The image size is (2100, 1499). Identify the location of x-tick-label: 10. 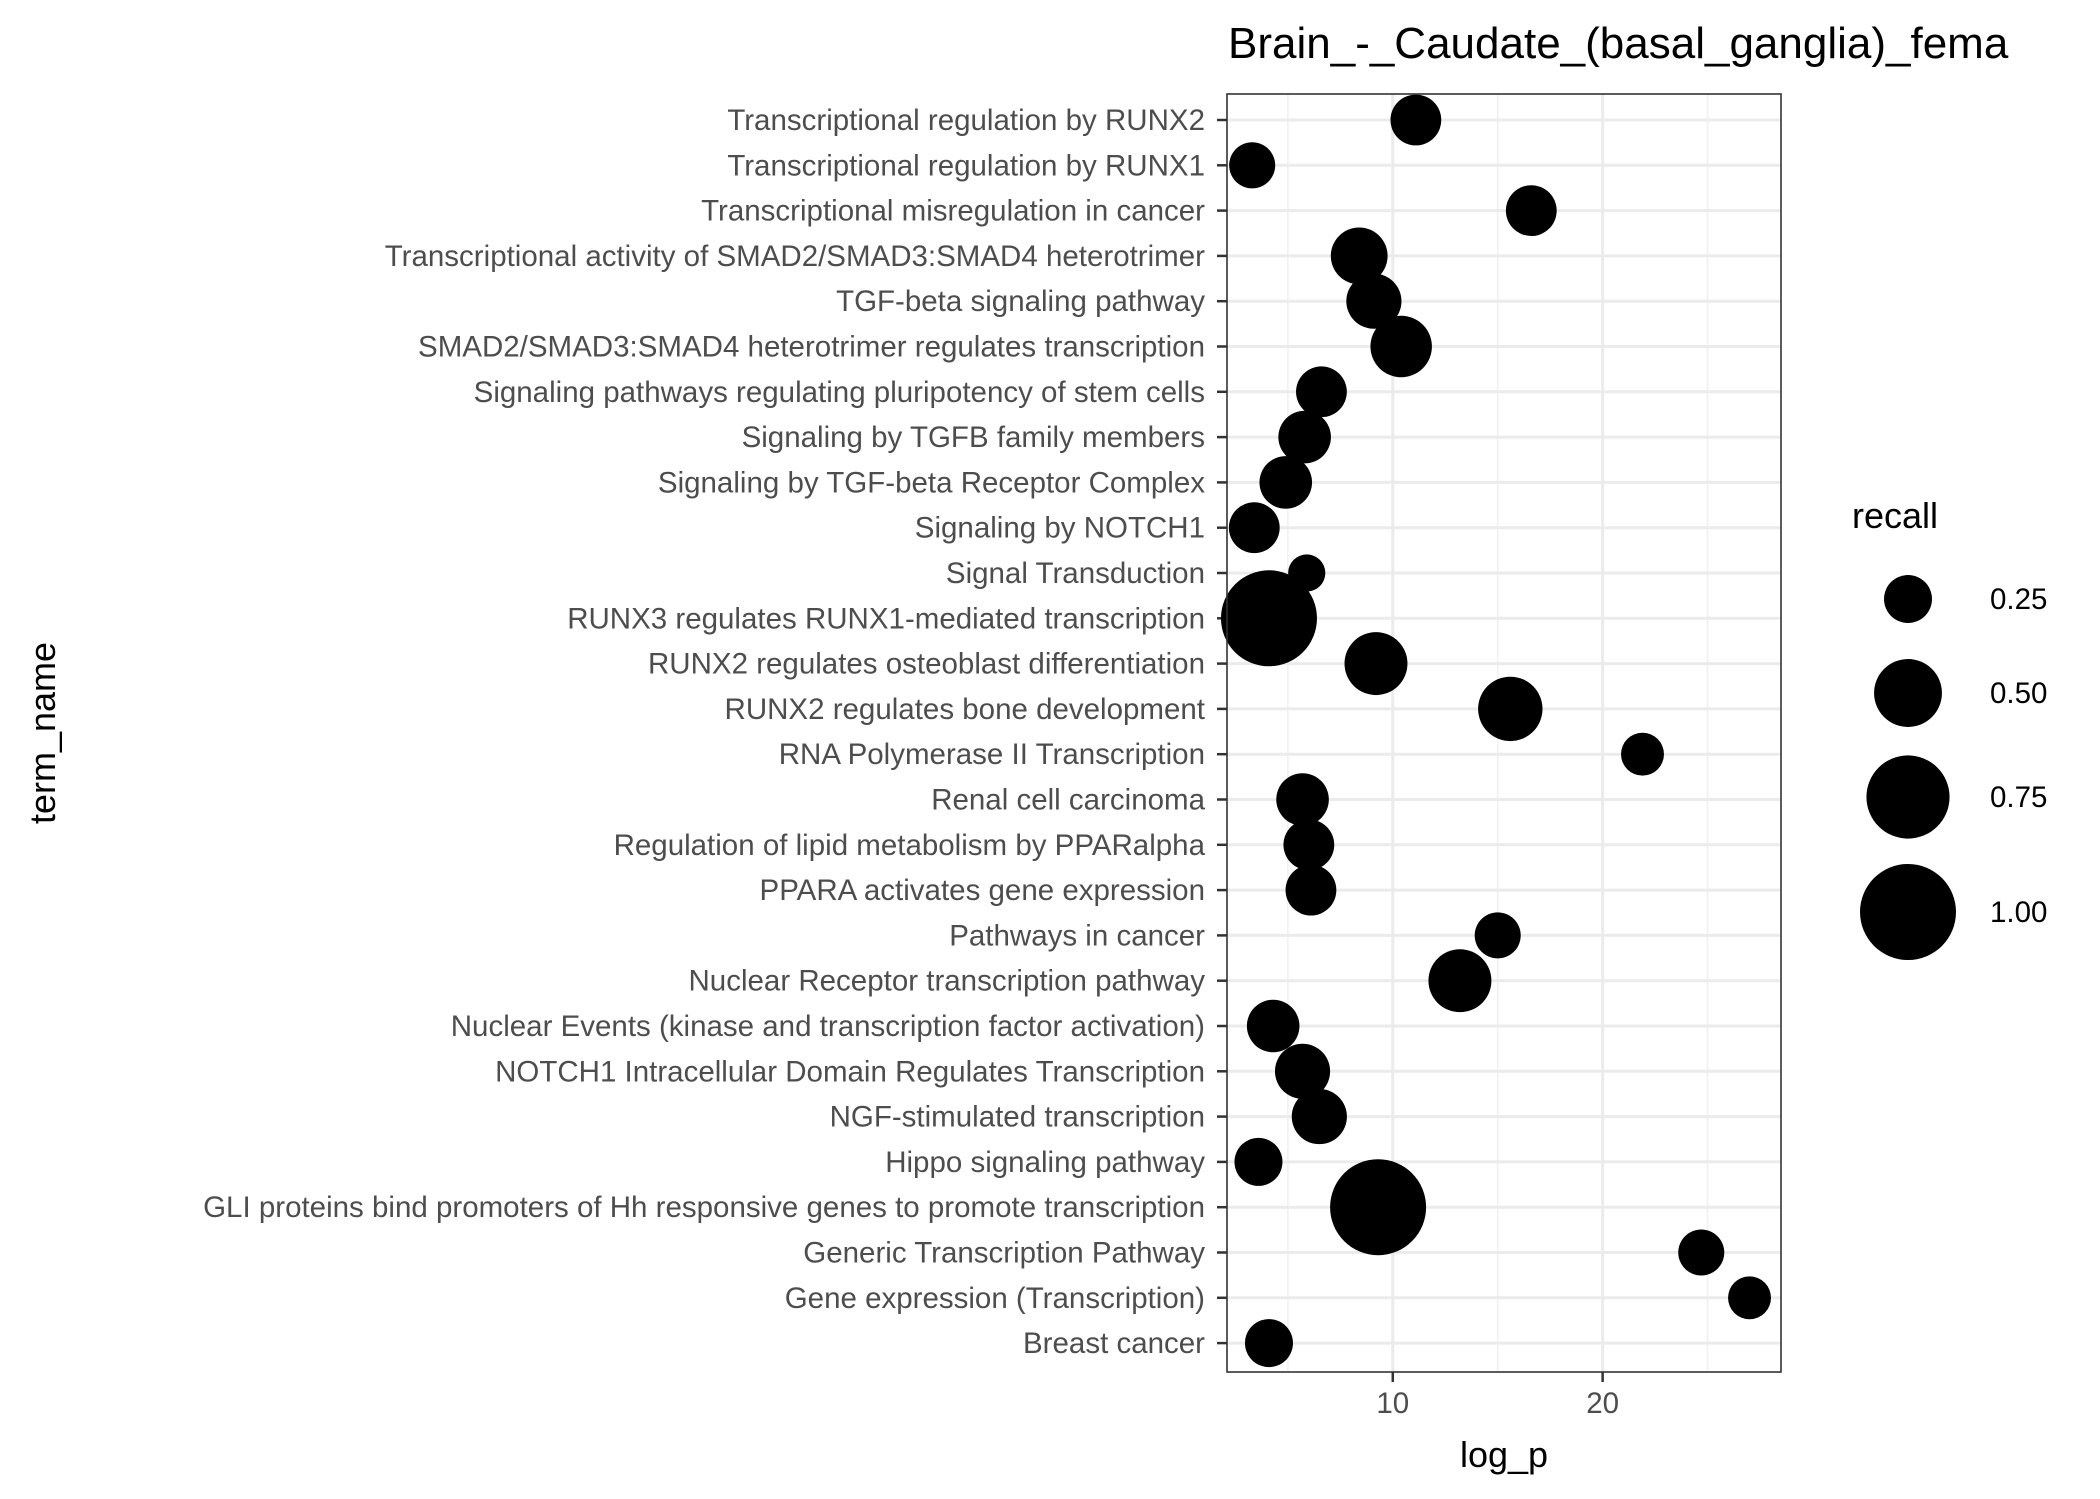
(1392, 1403).